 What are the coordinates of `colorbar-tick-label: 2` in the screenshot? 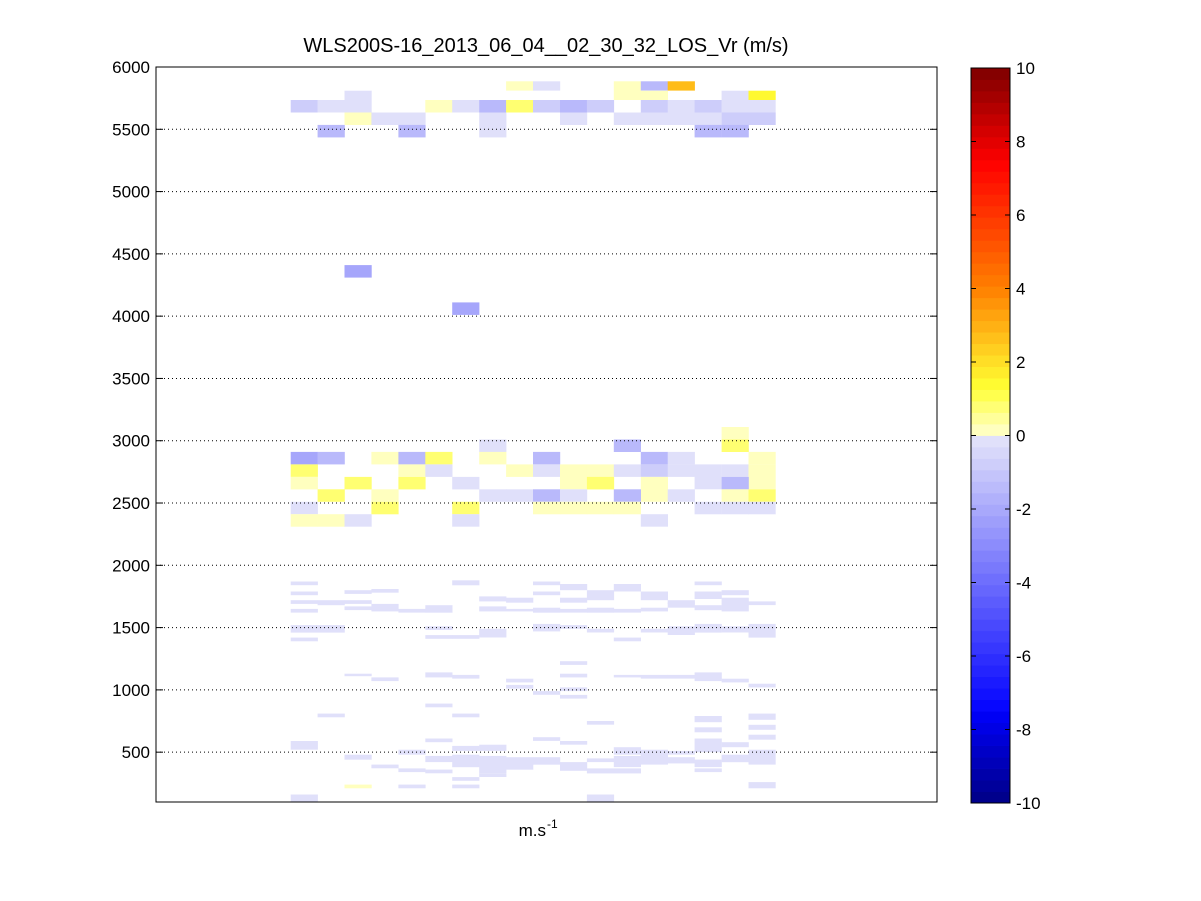 It's located at (1020, 362).